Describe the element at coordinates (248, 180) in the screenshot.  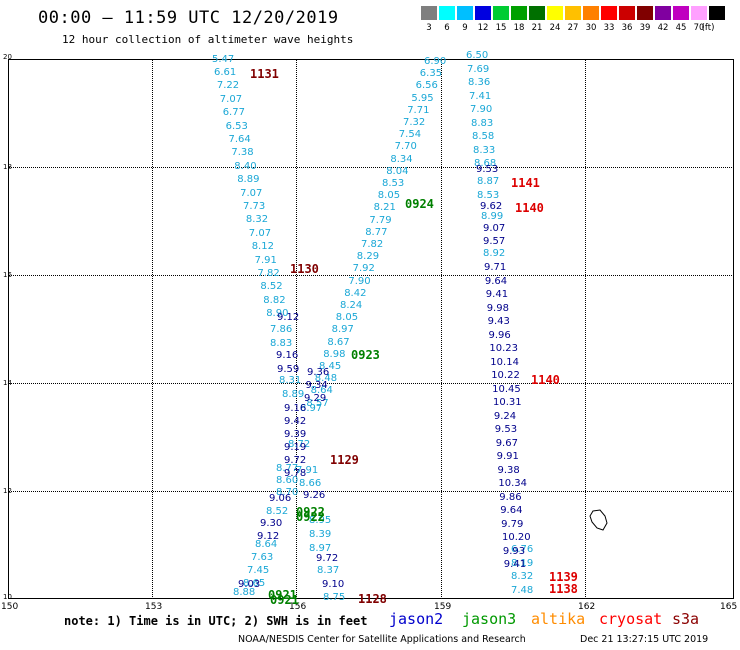
I see `wave-height-value: 8.89` at that location.